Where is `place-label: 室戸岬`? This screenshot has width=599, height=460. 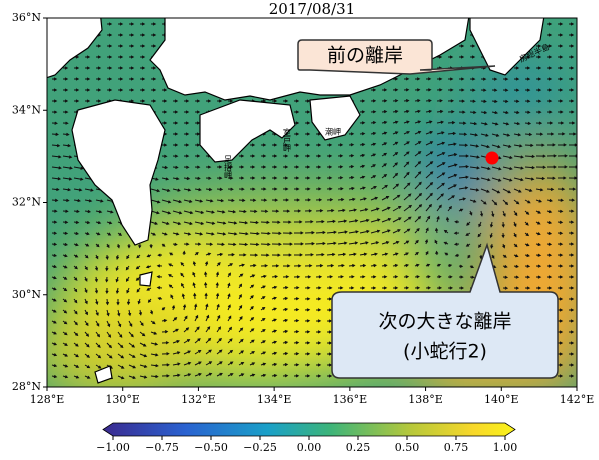 place-label: 室戸岬 is located at coordinates (287, 140).